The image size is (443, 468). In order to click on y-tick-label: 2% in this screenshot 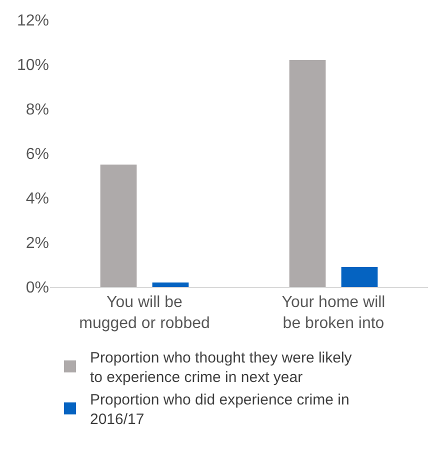, I will do `click(37, 243)`.